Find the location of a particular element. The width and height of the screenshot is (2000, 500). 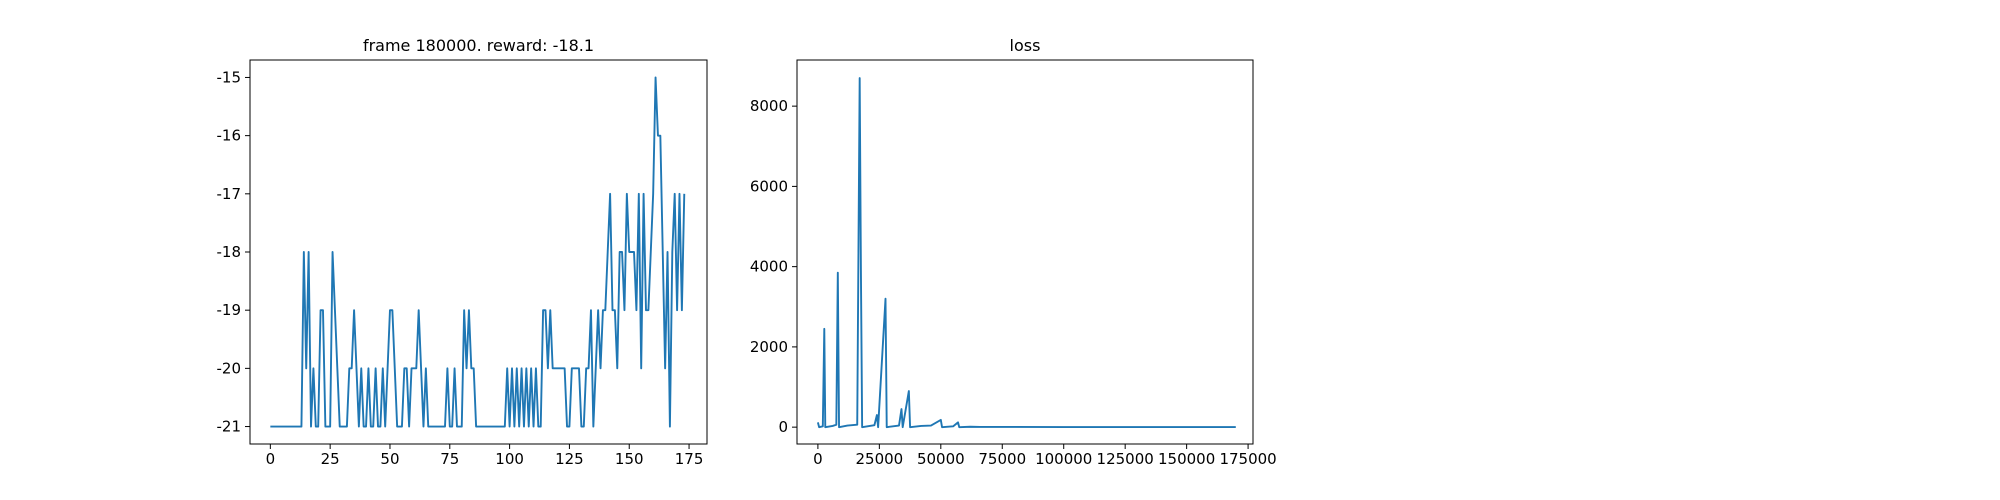

y-tick-label: 0 is located at coordinates (783, 427).